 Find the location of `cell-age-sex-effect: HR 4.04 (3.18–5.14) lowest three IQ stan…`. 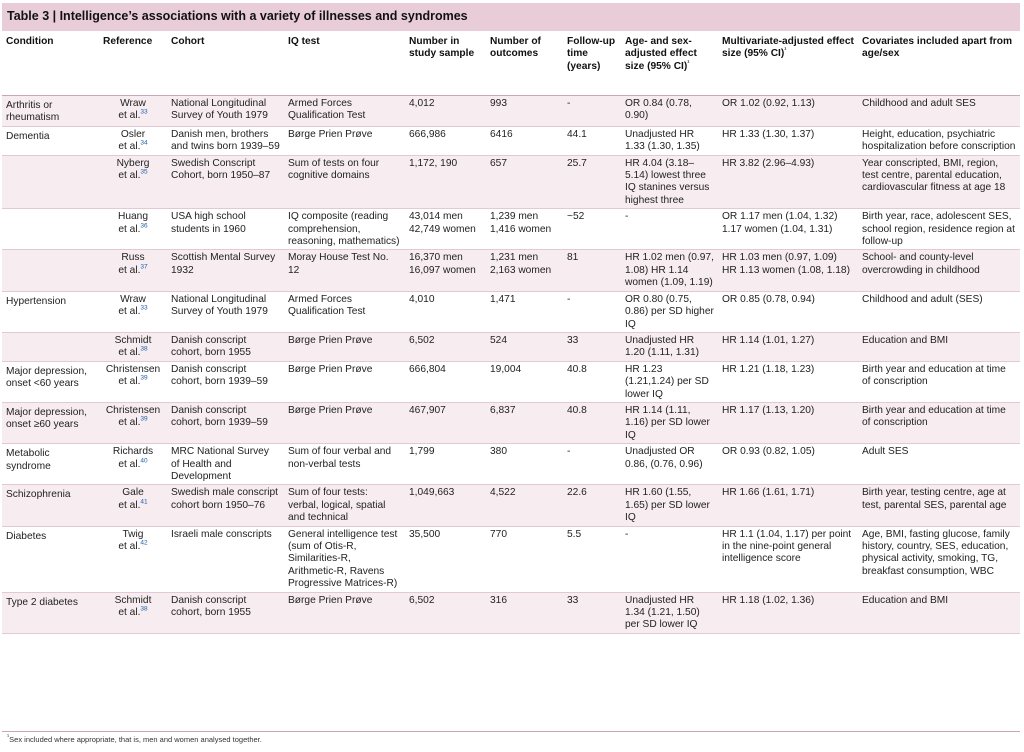

cell-age-sex-effect: HR 4.04 (3.18–5.14) lowest three IQ stan… is located at coordinates (669, 182).